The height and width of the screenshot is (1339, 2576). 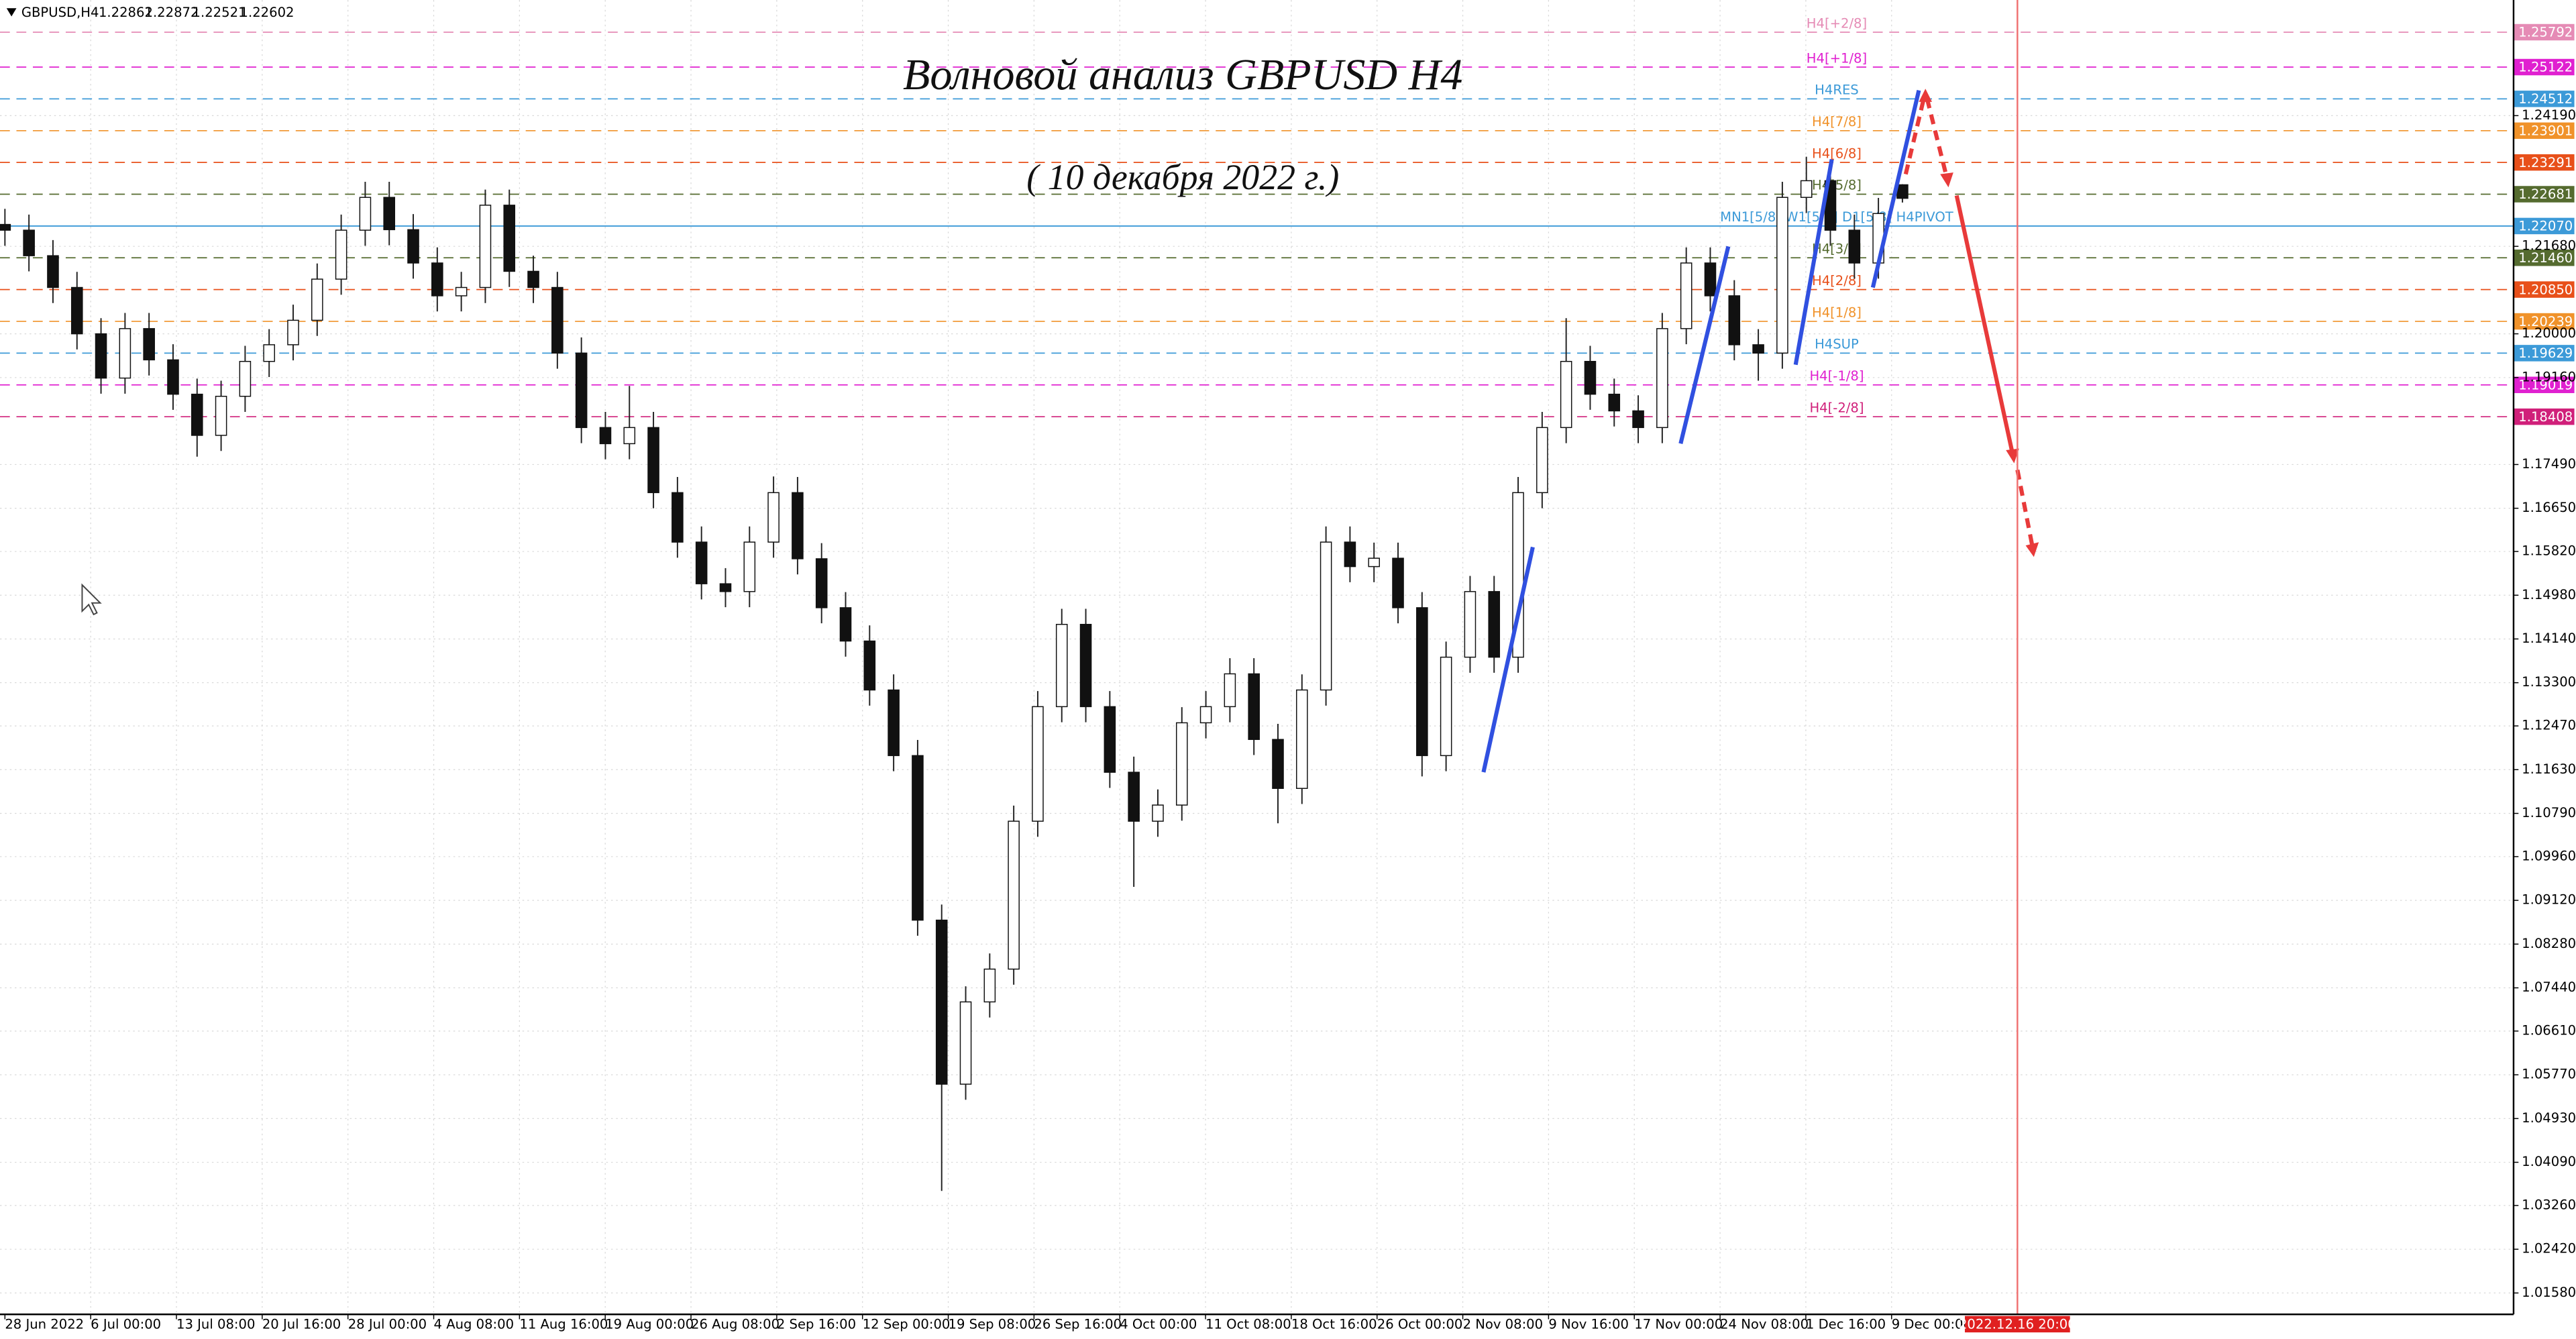 What do you see at coordinates (2549, 725) in the screenshot?
I see `y-tick-label: 1.12470` at bounding box center [2549, 725].